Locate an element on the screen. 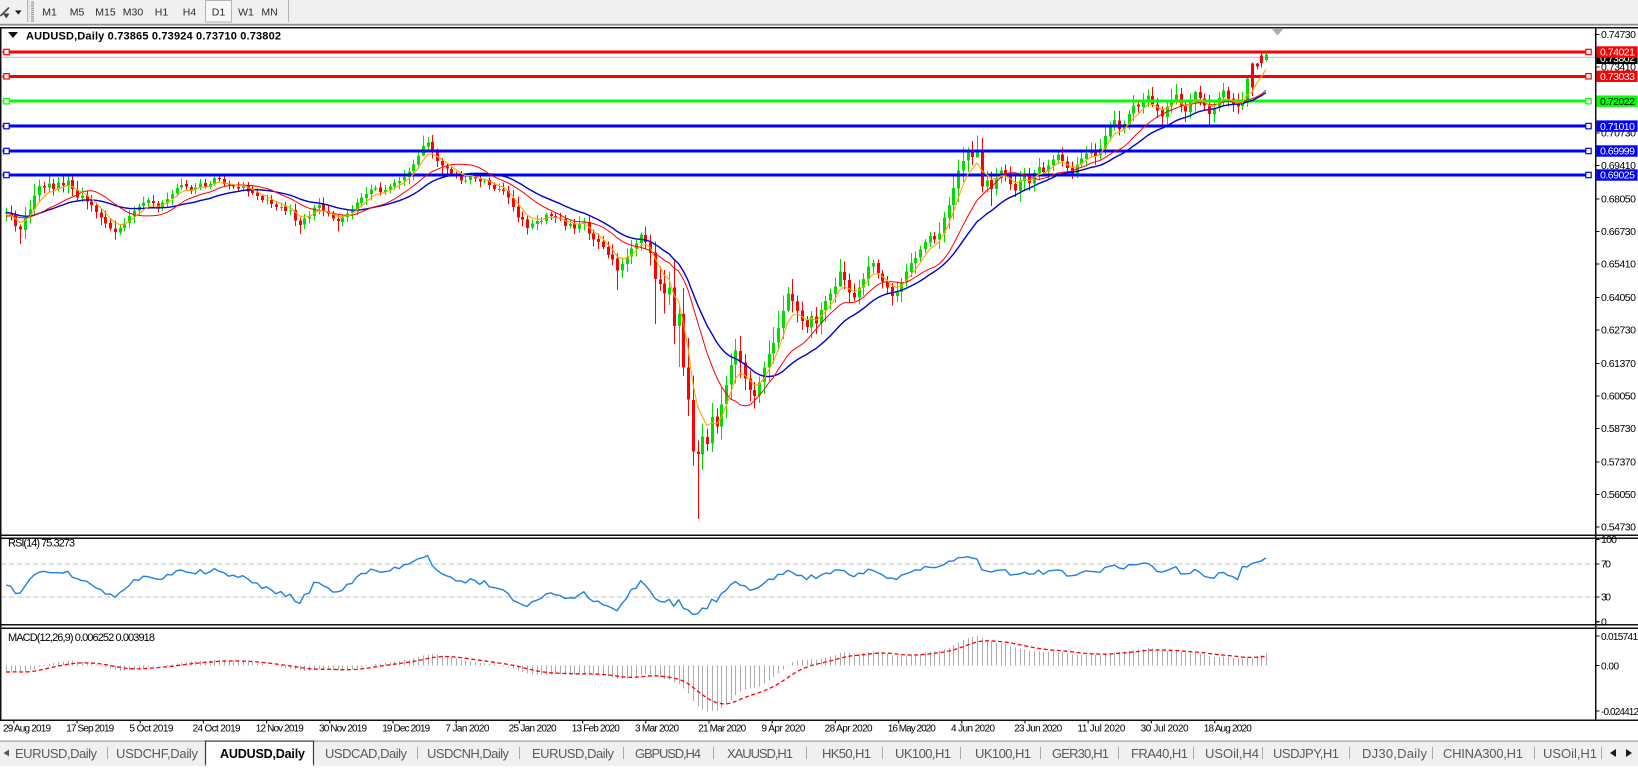 The image size is (1638, 771). svg-text: 12 Nov 2019 is located at coordinates (280, 729).